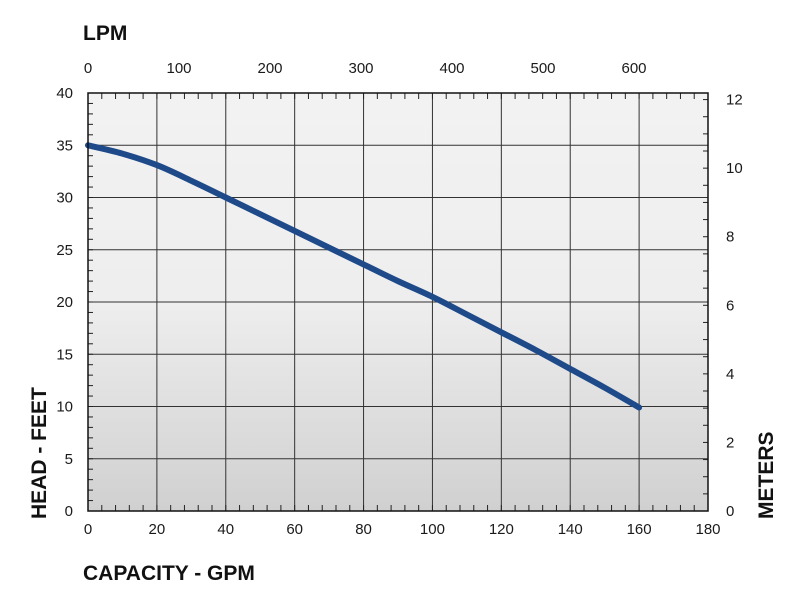  What do you see at coordinates (570, 529) in the screenshot?
I see `x-tick-label: 140` at bounding box center [570, 529].